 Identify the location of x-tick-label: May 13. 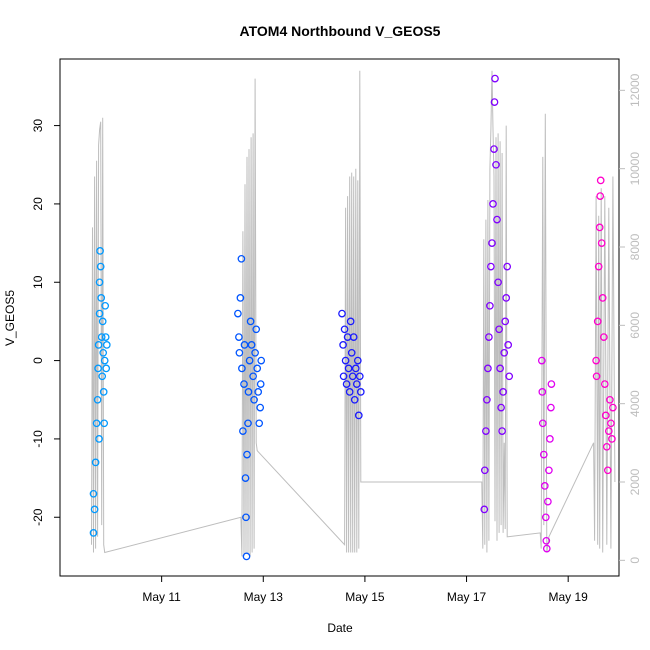
(264, 597).